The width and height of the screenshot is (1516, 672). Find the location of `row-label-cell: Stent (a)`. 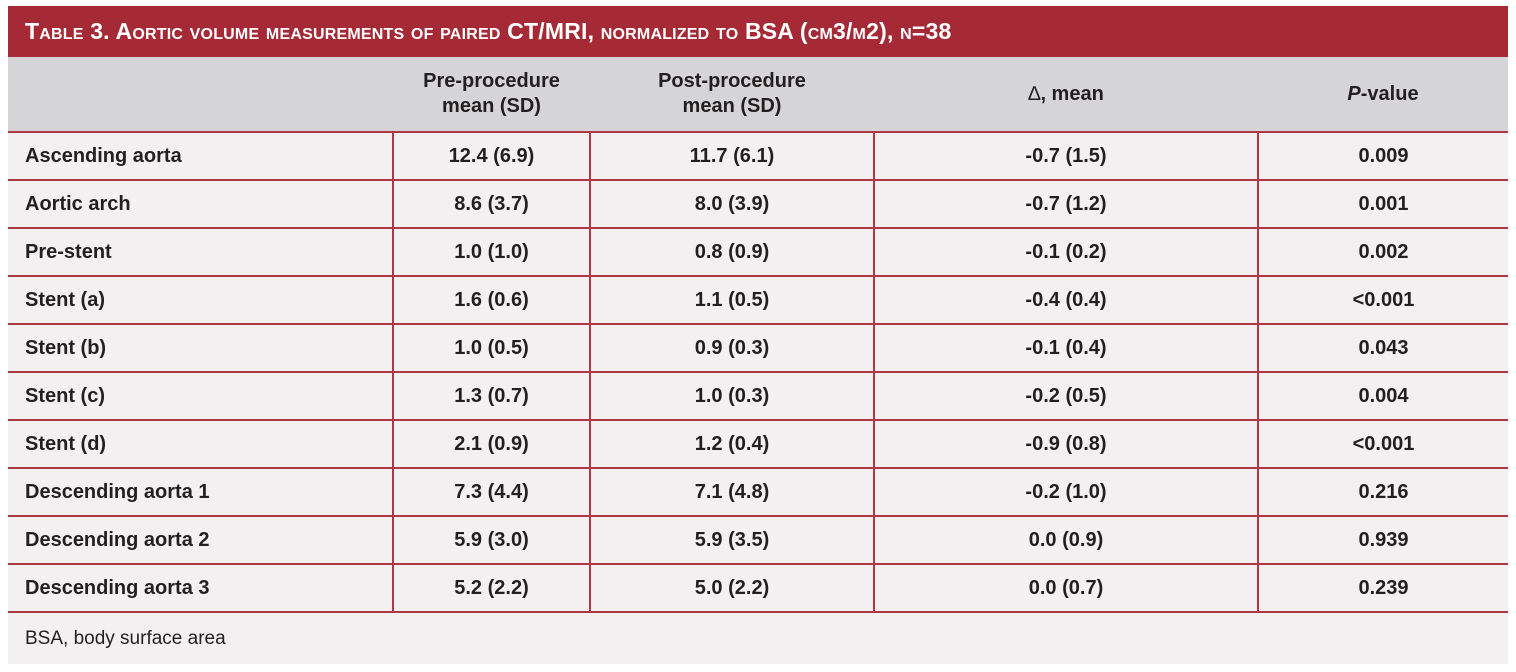

row-label-cell: Stent (a) is located at coordinates (201, 299).